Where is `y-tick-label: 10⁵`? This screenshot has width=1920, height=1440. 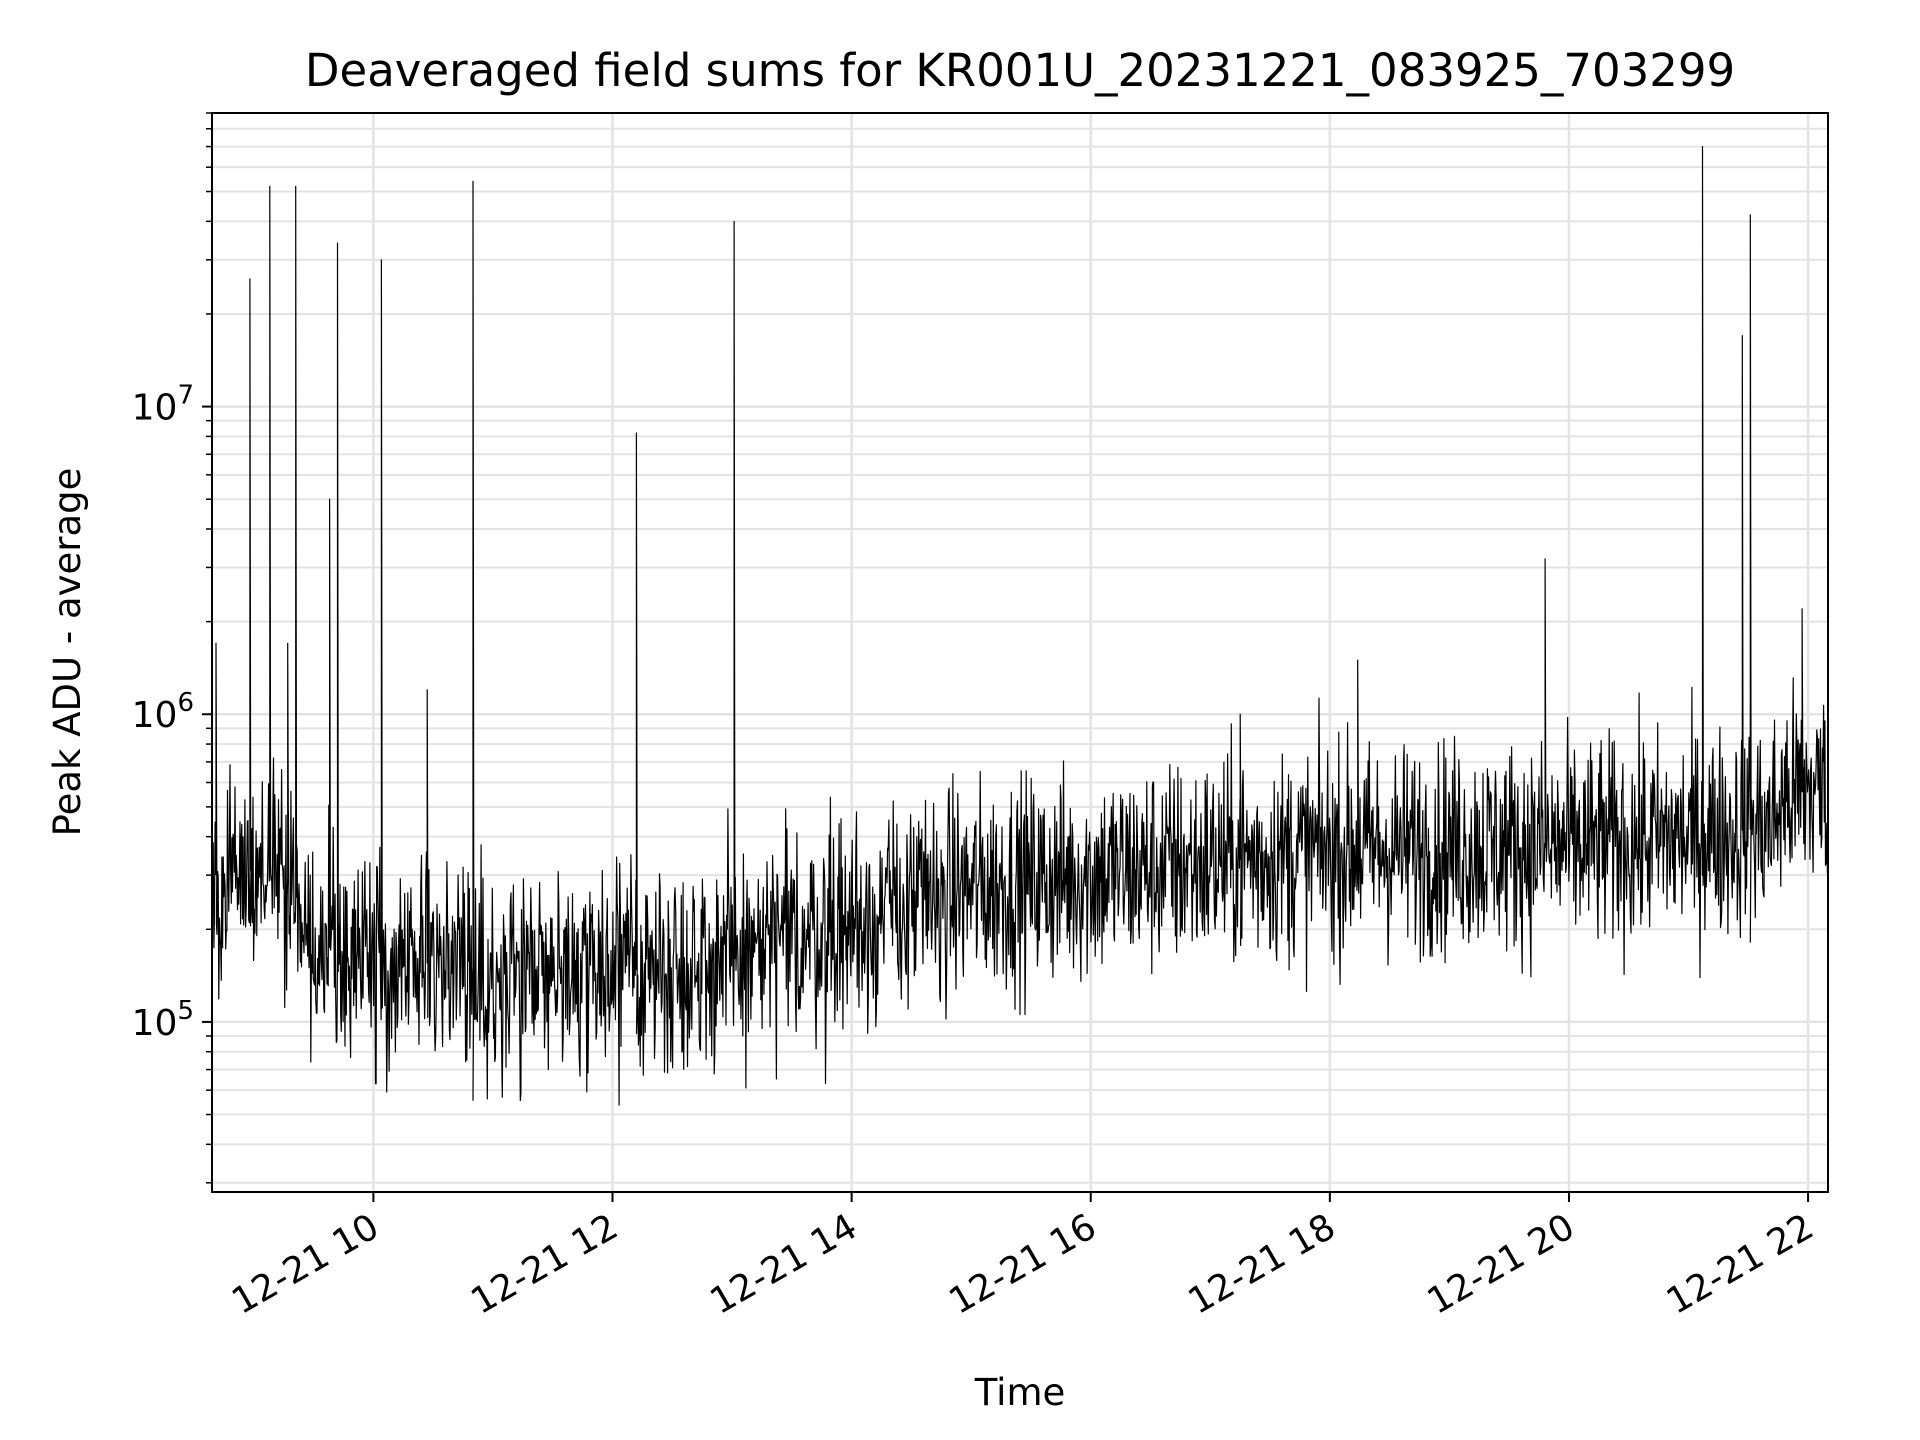 y-tick-label: 10⁵ is located at coordinates (163, 1020).